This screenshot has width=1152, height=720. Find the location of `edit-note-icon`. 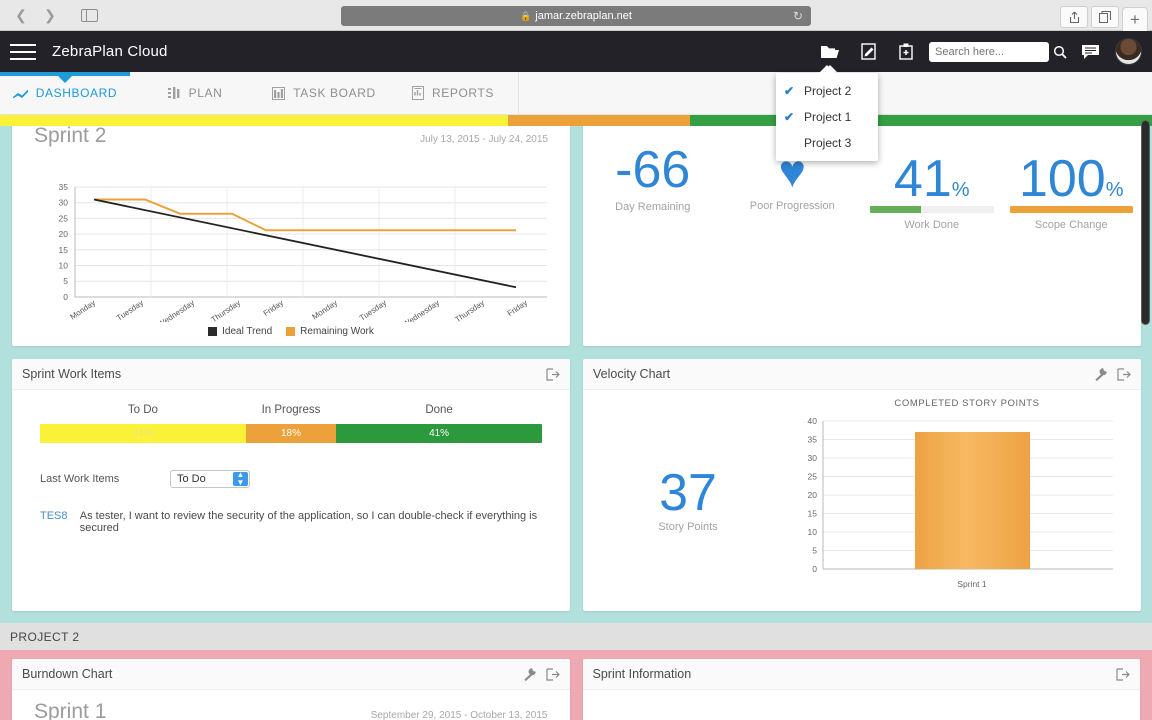

edit-note-icon is located at coordinates (868, 51).